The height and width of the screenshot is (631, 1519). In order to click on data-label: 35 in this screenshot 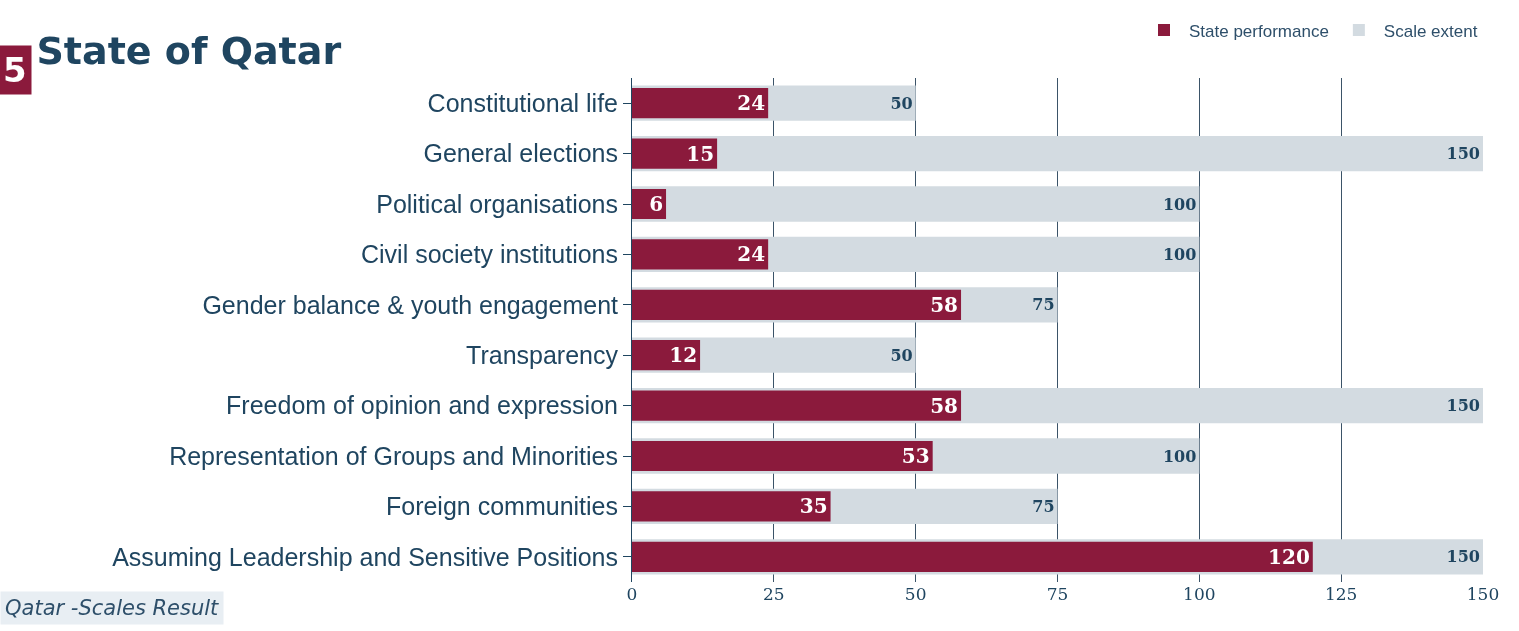, I will do `click(813, 506)`.